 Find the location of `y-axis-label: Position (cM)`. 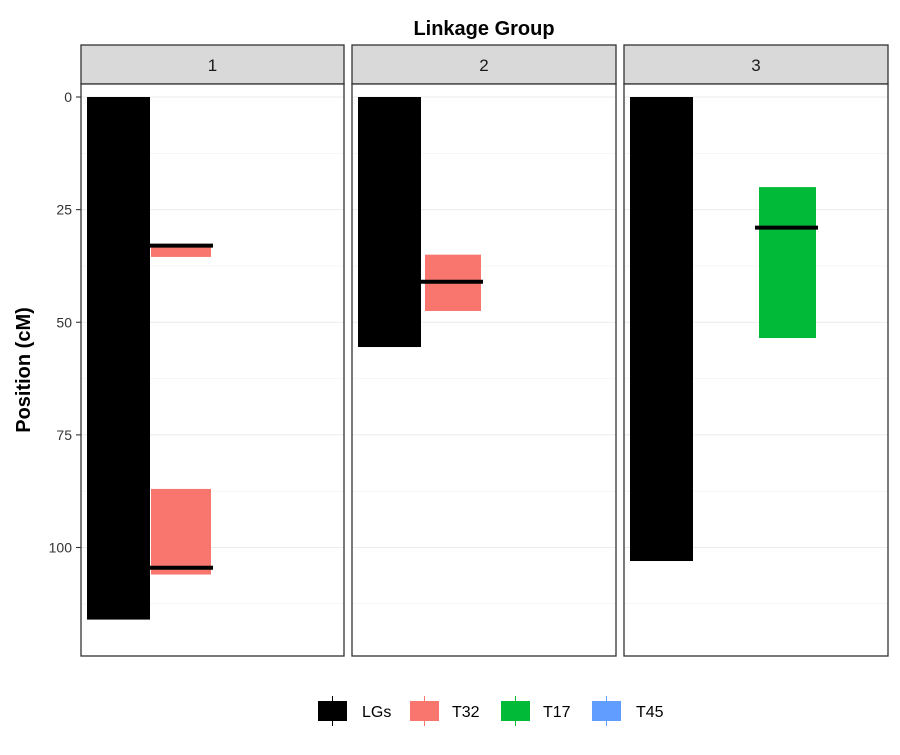

y-axis-label: Position (cM) is located at coordinates (24, 370).